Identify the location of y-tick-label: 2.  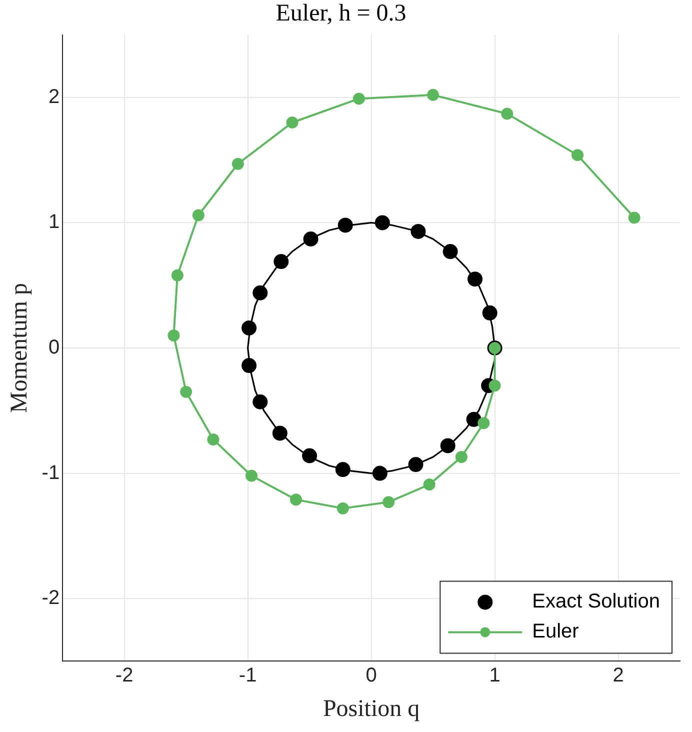
(54, 97).